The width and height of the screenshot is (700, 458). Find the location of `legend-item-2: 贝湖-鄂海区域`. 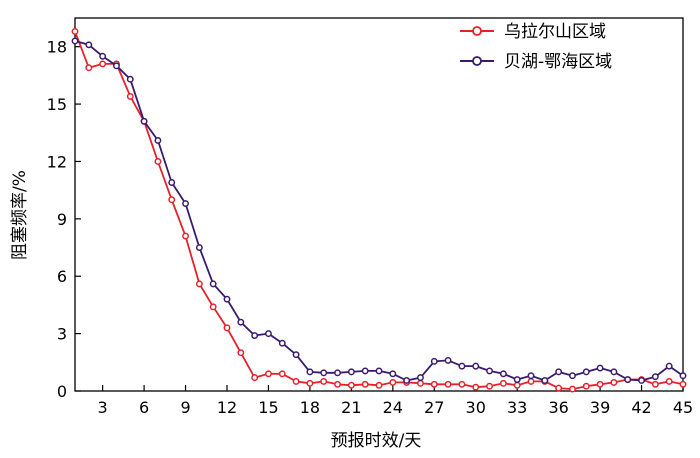

legend-item-2: 贝湖-鄂海区域 is located at coordinates (536, 62).